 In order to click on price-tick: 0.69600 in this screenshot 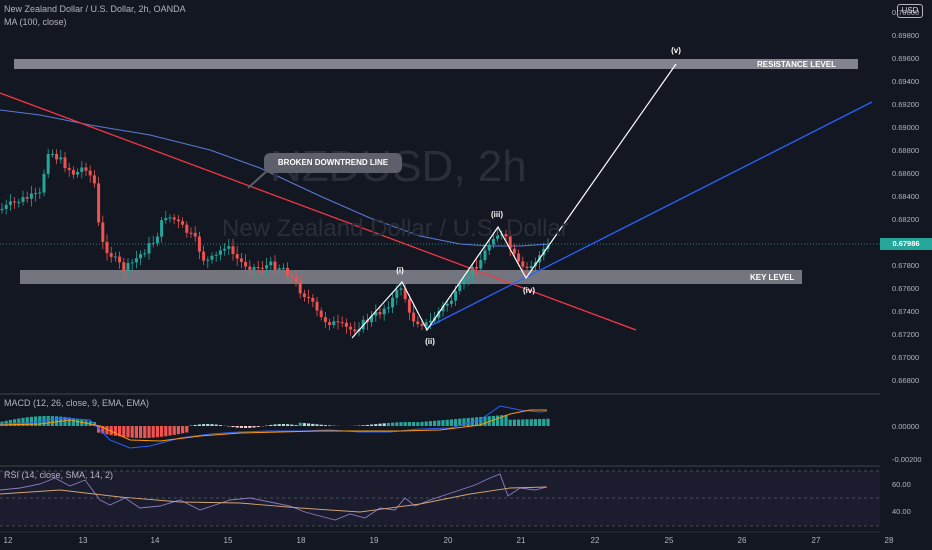, I will do `click(906, 58)`.